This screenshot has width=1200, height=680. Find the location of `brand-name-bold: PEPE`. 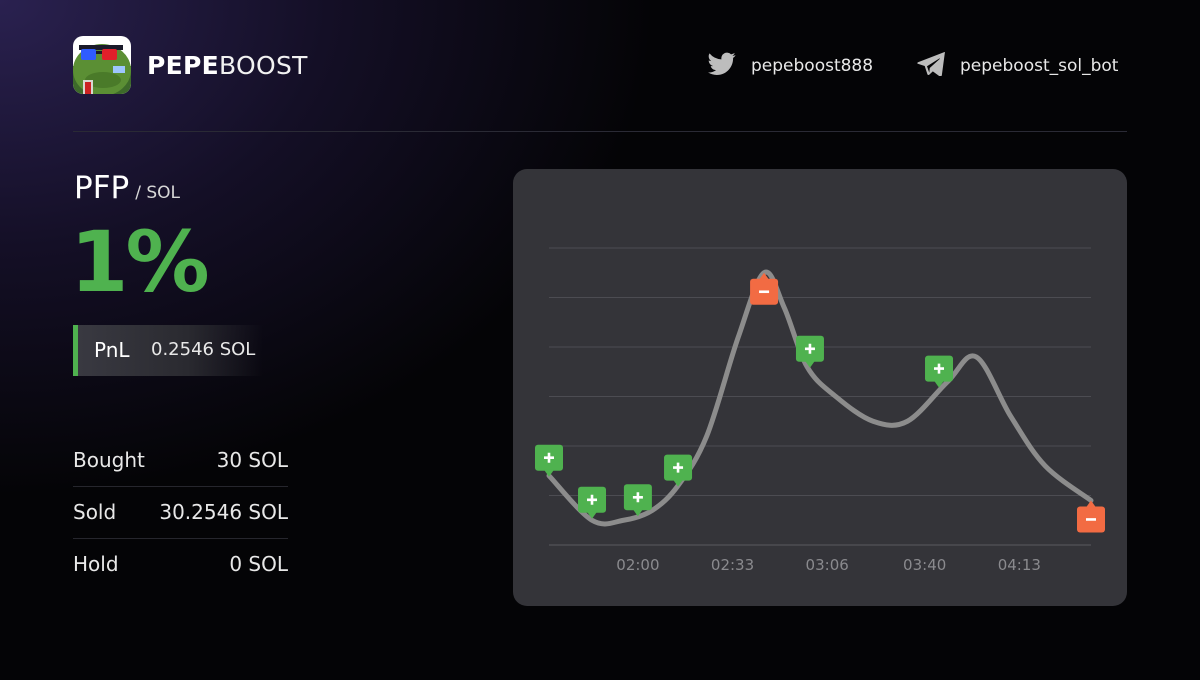

brand-name-bold: PEPE is located at coordinates (183, 65).